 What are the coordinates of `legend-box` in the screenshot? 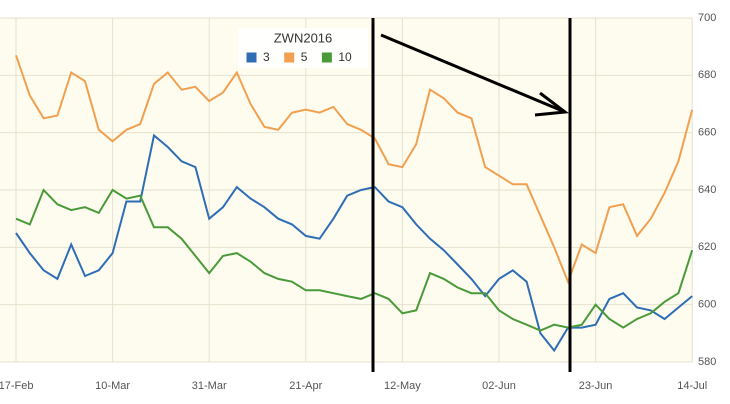 It's located at (303, 48).